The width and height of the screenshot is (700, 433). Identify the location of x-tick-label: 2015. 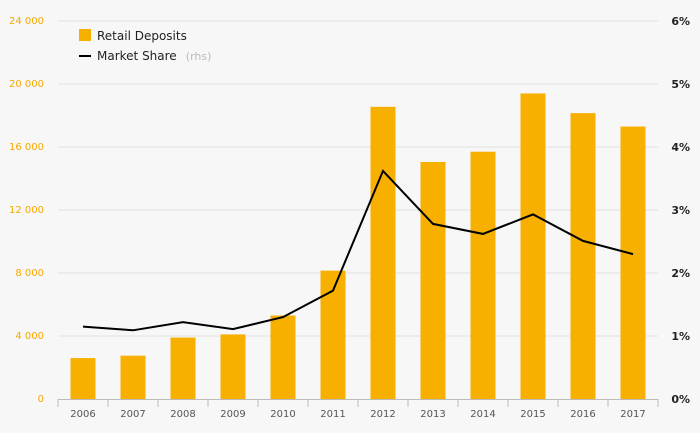
(532, 414).